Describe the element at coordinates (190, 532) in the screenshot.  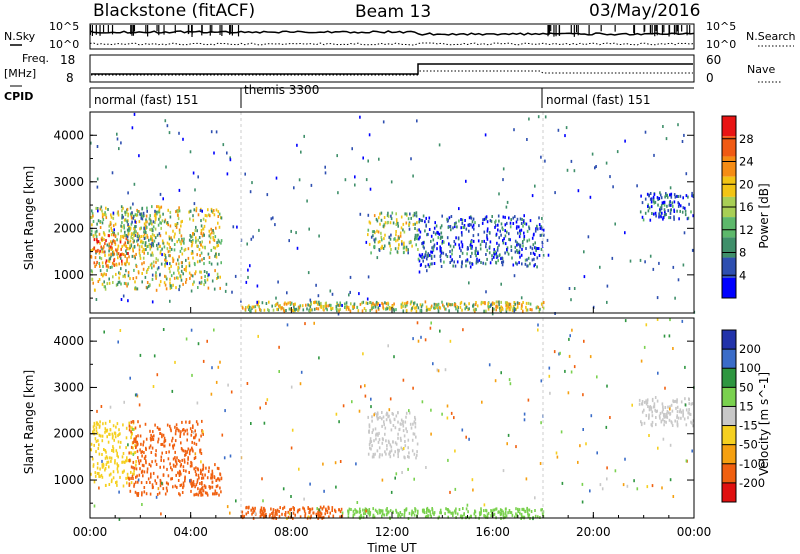
I see `x-tick-label: 04:00` at that location.